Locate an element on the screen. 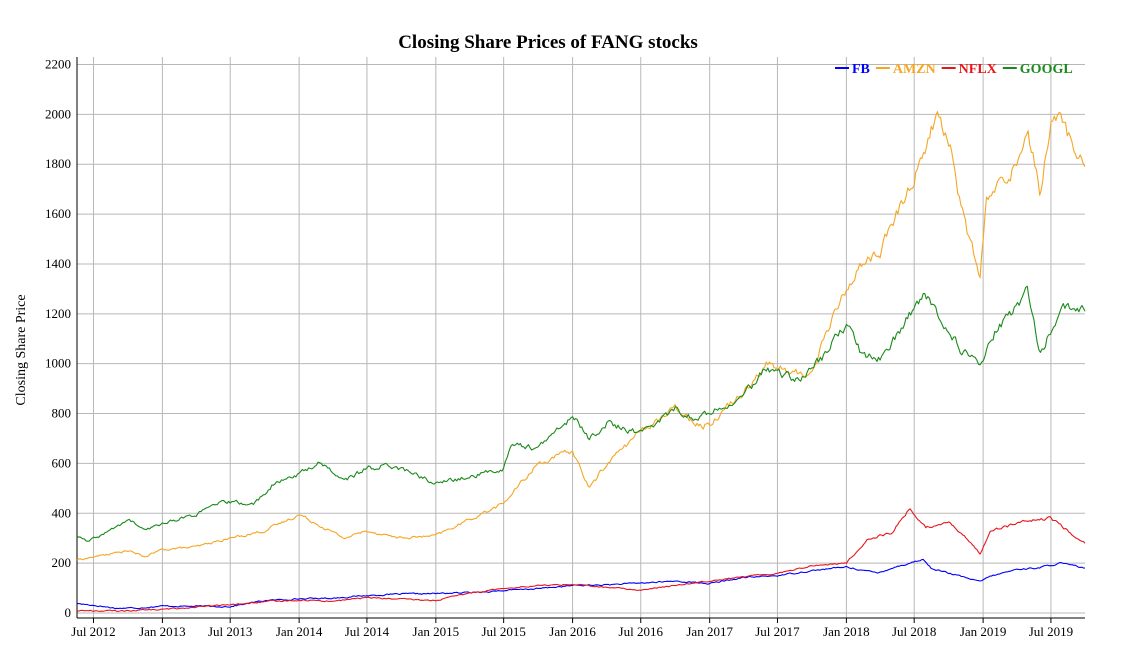  chart-title: Closing Share Prices of FANG stocks is located at coordinates (548, 42).